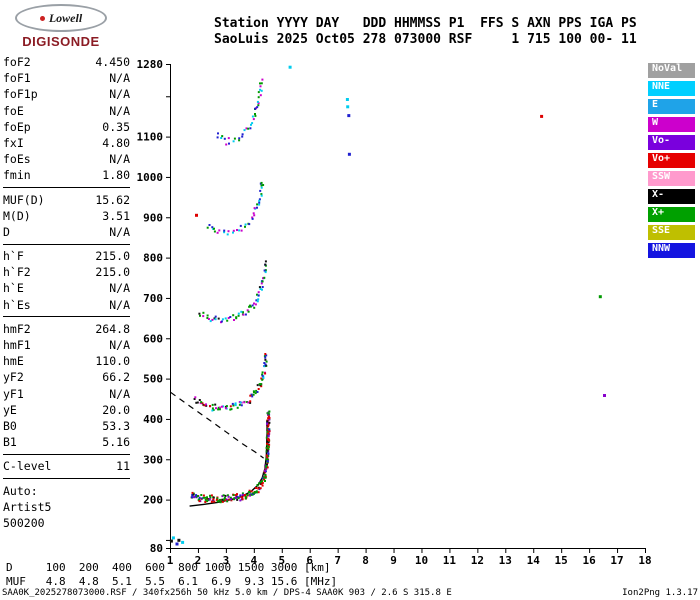 The height and width of the screenshot is (600, 700). I want to click on y-axis-label: 400, so click(153, 419).